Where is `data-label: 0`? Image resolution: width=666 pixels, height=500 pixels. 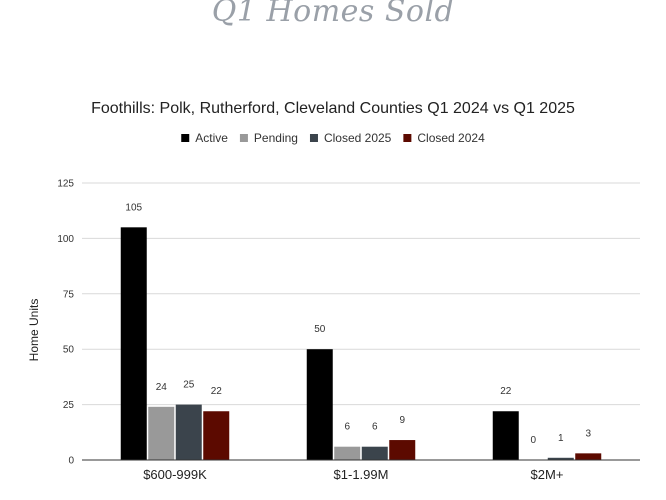
data-label: 0 is located at coordinates (533, 440).